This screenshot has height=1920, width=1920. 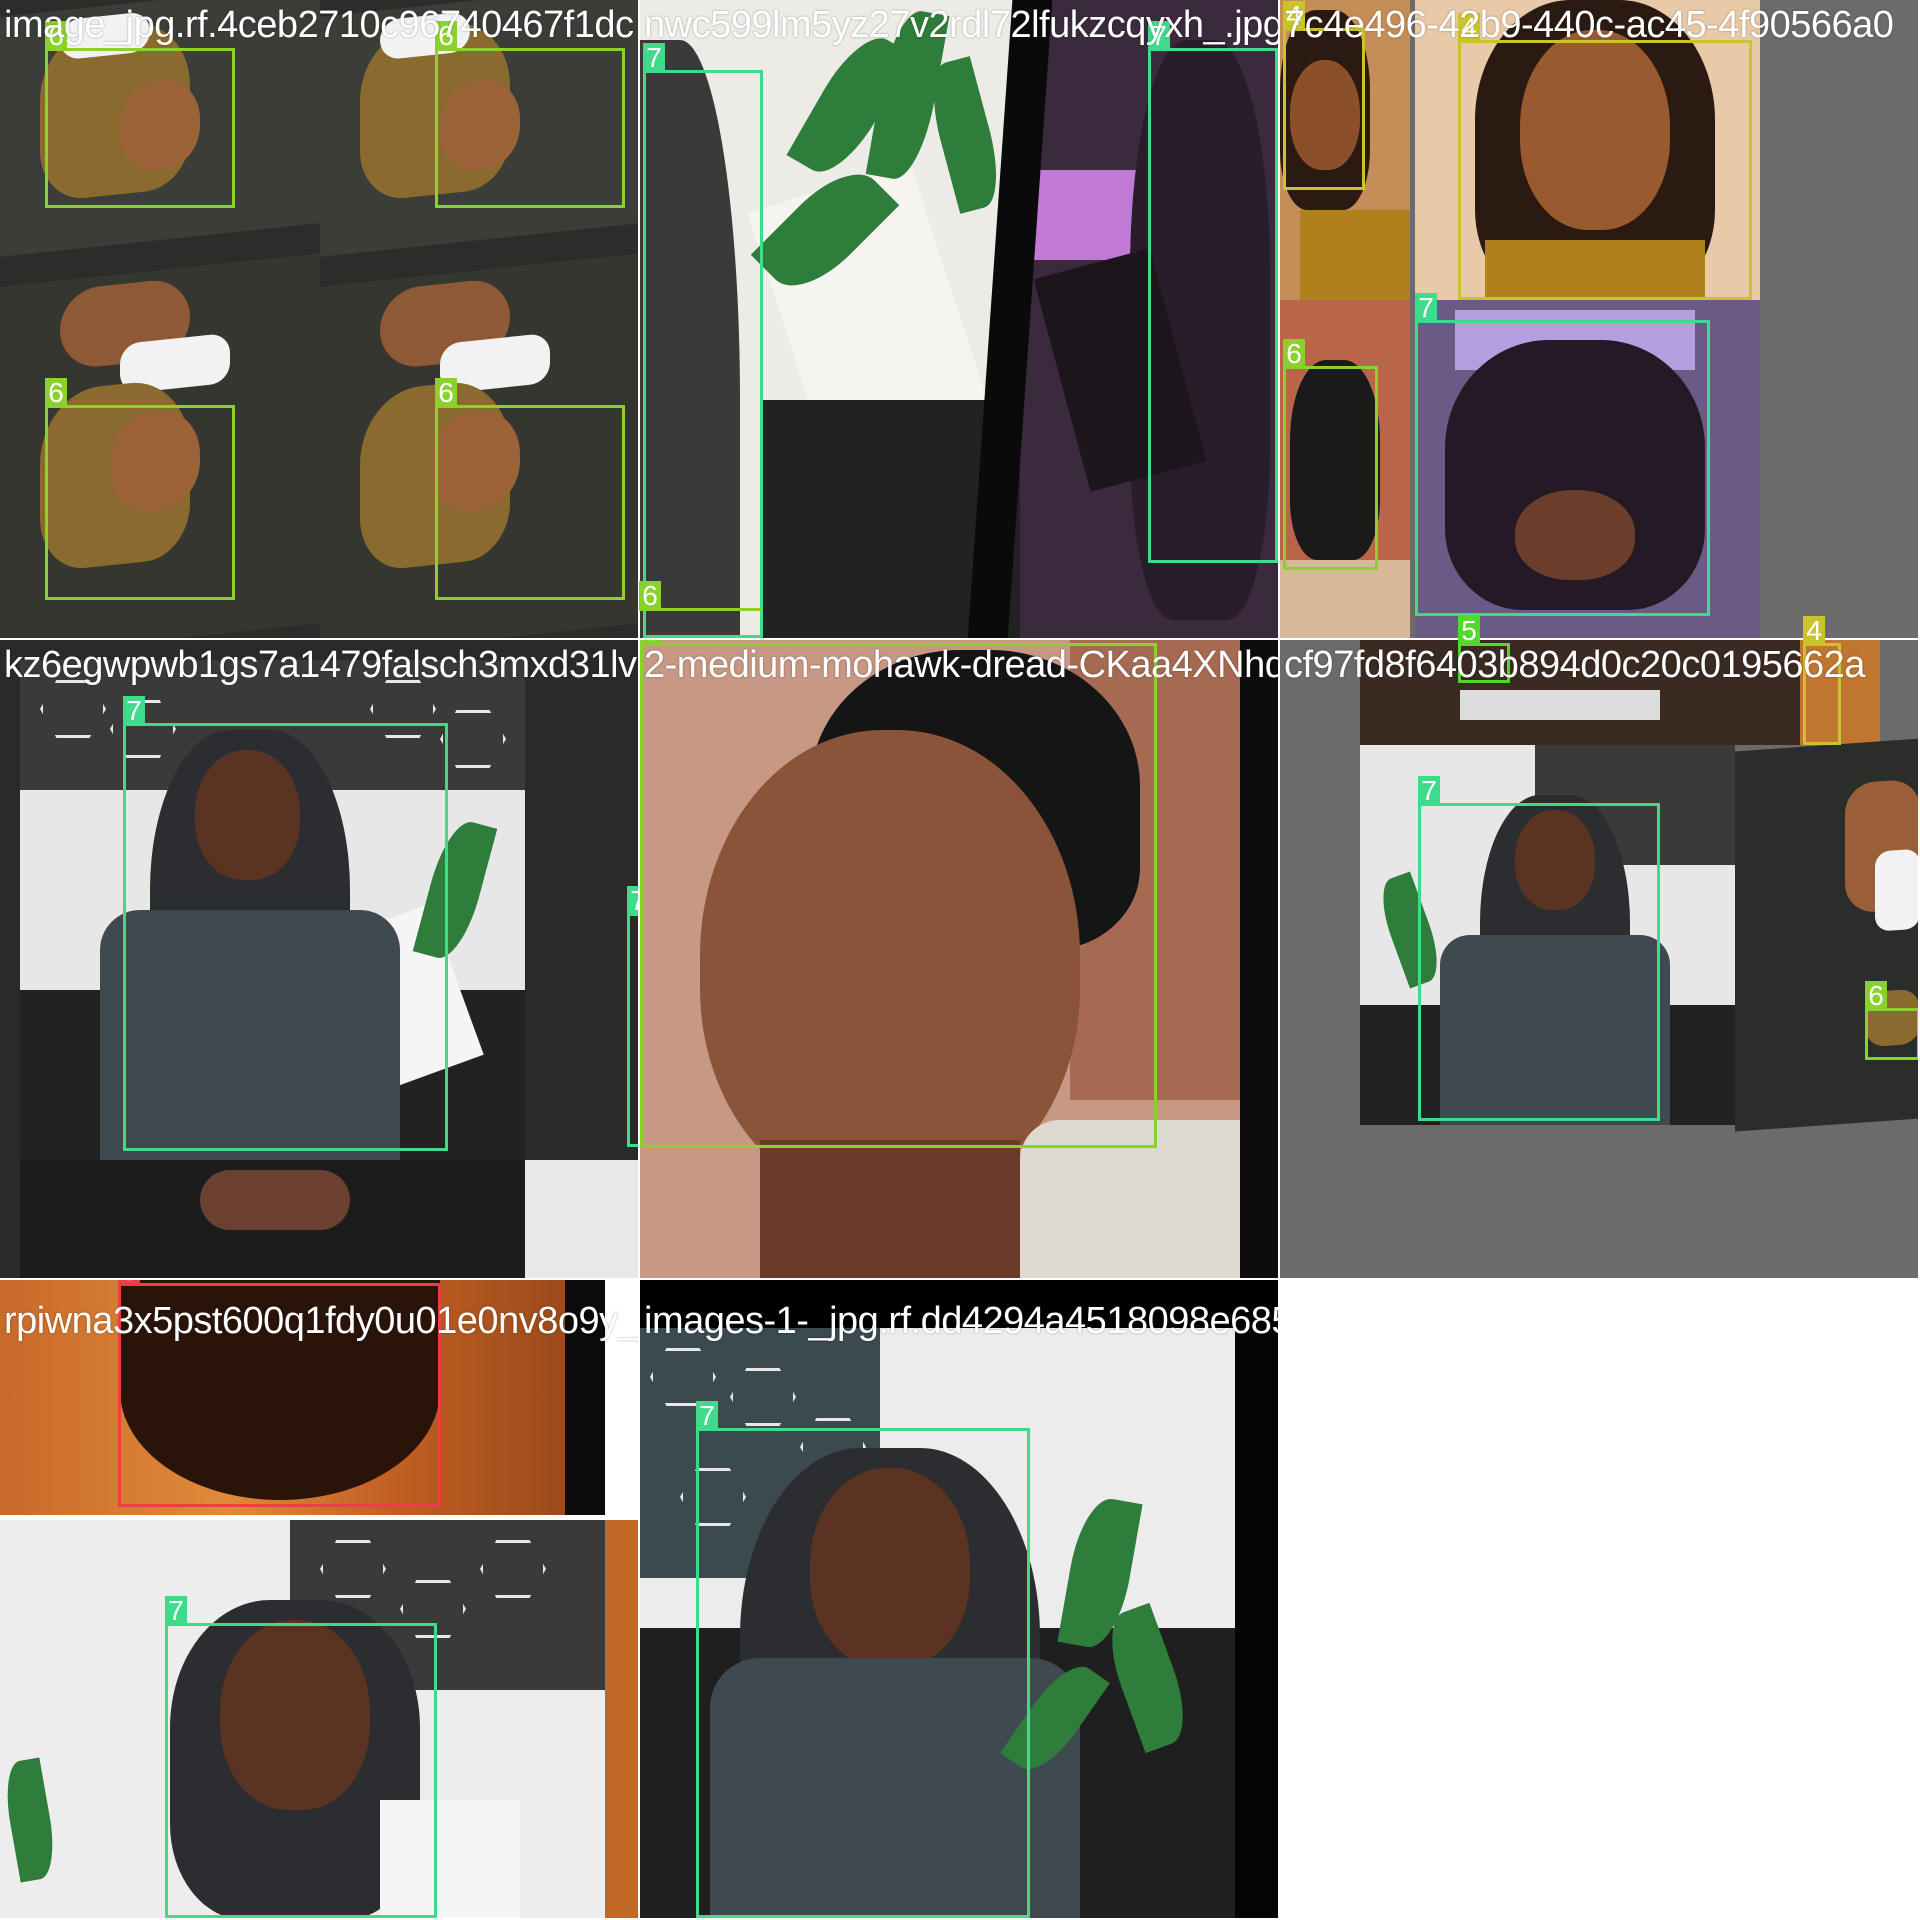 I want to click on rotated-dark-photo, so click(x=1826, y=935).